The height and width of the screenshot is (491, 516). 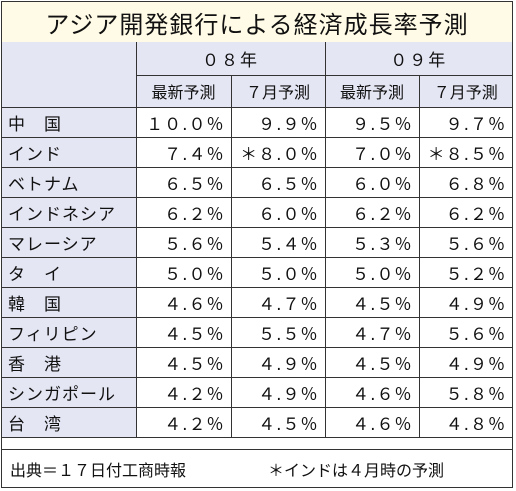 I want to click on table-row: 香 港 ４.５％ ４.９％ ４.５％ ４.９％, so click(x=257, y=362).